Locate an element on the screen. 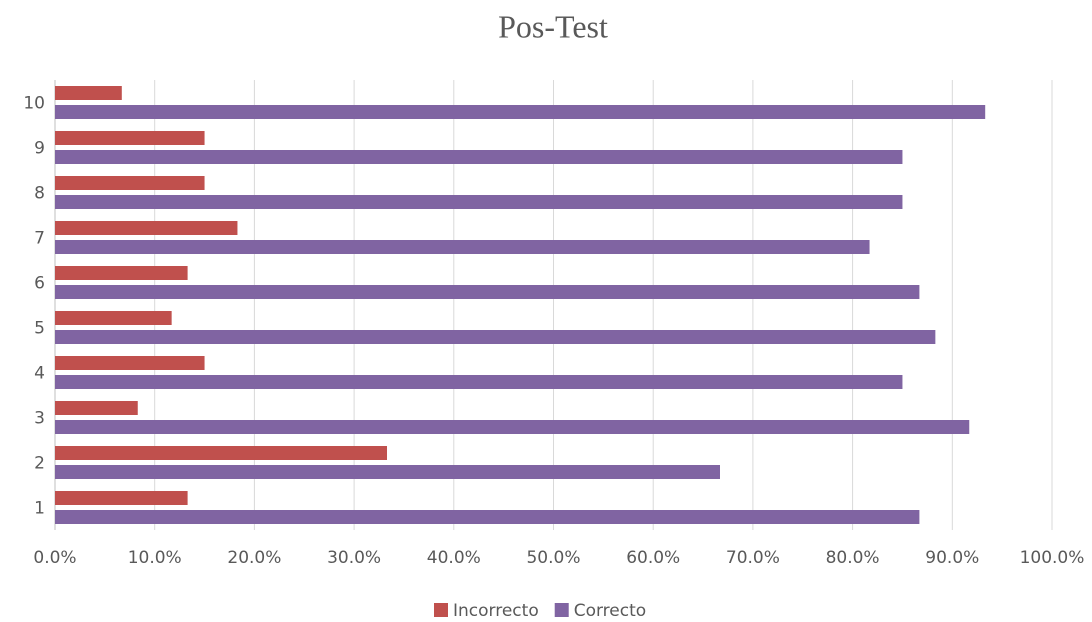 The height and width of the screenshot is (622, 1092). y-tick-label: 6 is located at coordinates (39, 284).